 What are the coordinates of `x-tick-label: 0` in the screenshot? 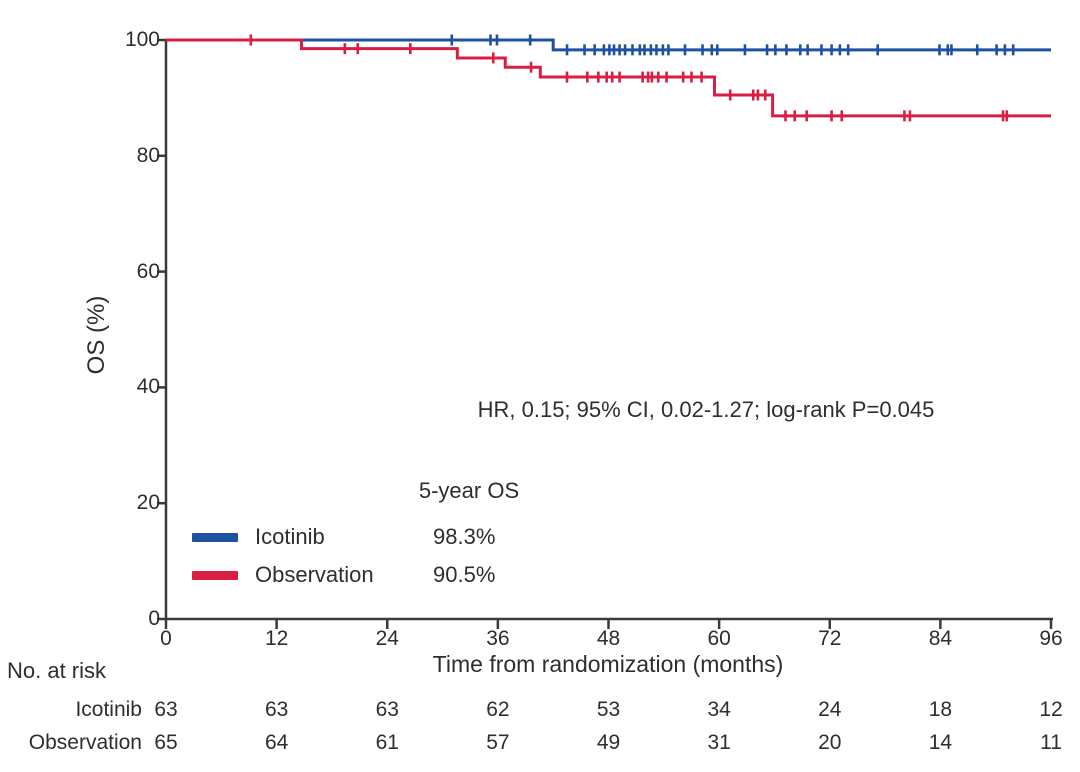 It's located at (166, 638).